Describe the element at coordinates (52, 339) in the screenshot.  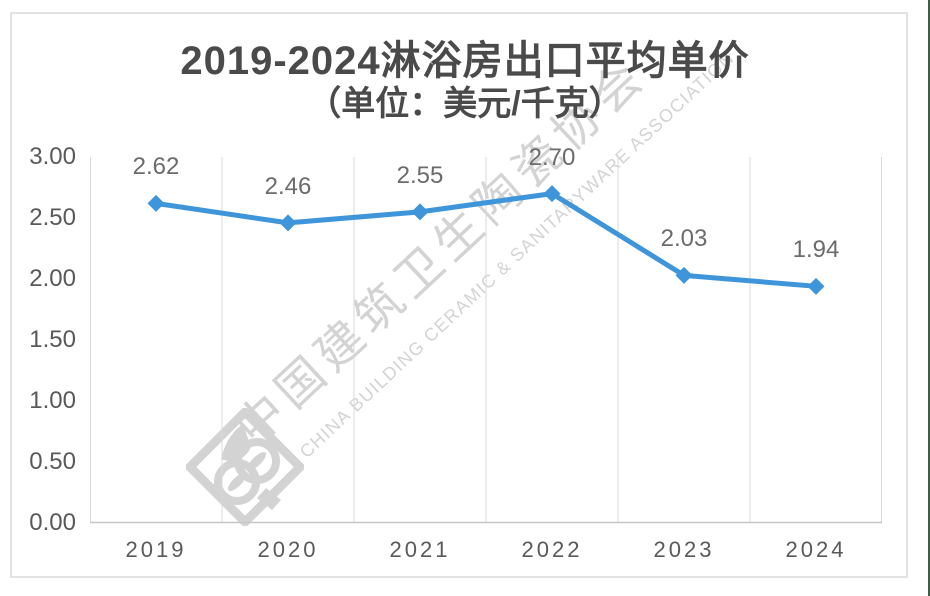
I see `y-tick-label: 1.50` at that location.